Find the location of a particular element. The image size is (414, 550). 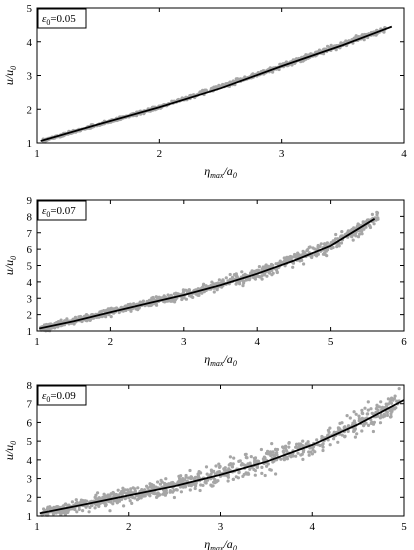

y-tick-label: 1 is located at coordinates (30, 144).